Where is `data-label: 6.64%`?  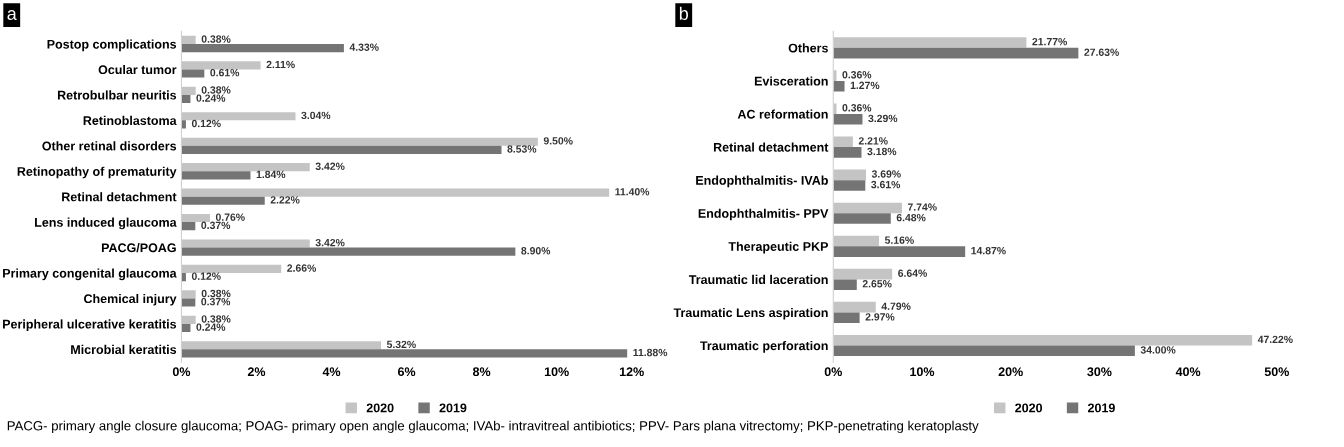
data-label: 6.64% is located at coordinates (912, 273).